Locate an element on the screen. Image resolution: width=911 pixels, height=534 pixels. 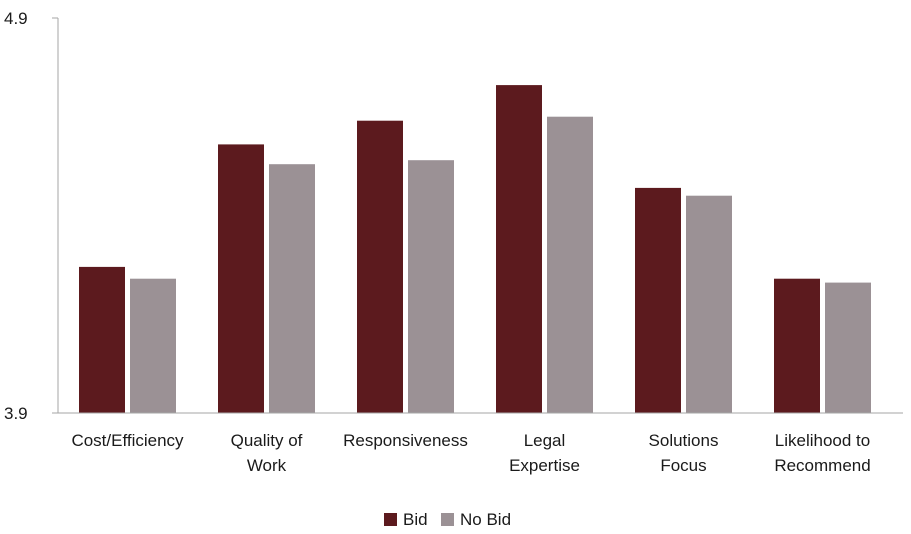
y-tick-label-bottom: 3.9 is located at coordinates (16, 413).